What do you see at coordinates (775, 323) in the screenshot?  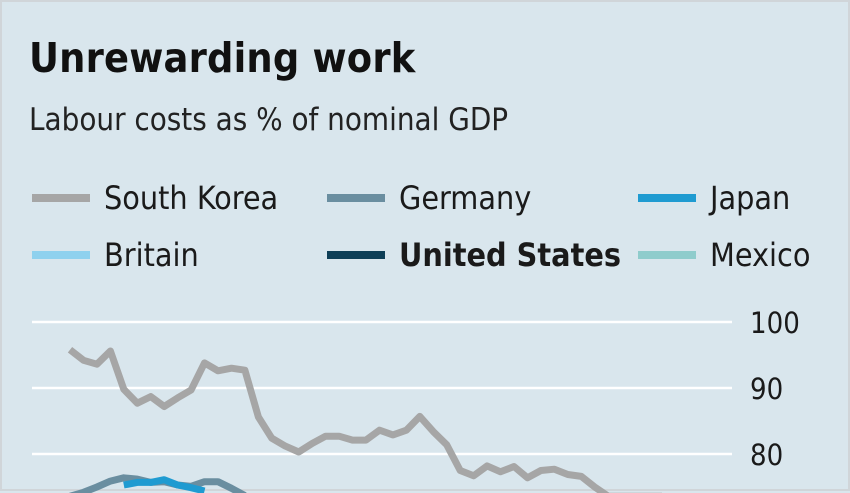 I see `y-tick-label-100: 100` at bounding box center [775, 323].